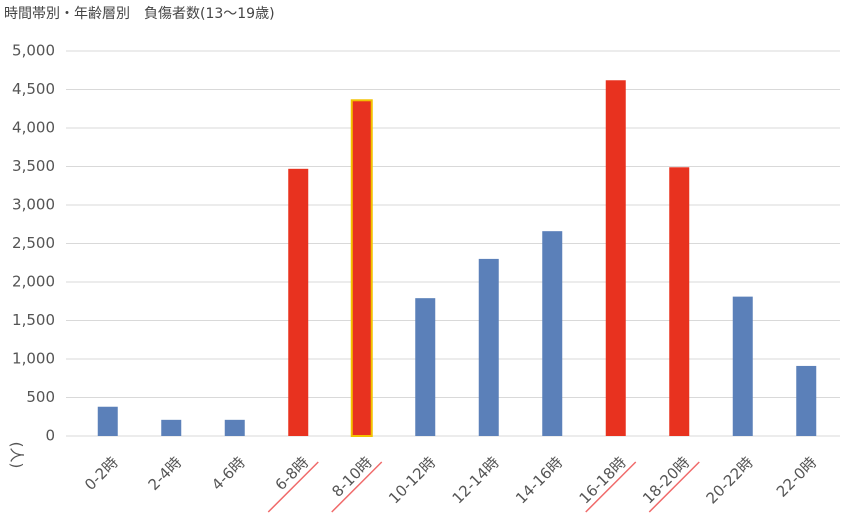  I want to click on y-tick-label: 0, so click(50, 436).